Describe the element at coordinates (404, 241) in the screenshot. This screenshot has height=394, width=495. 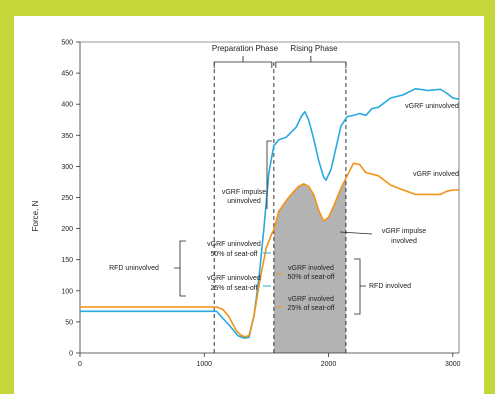
I see `annot-impulse-involved-2: involved` at that location.